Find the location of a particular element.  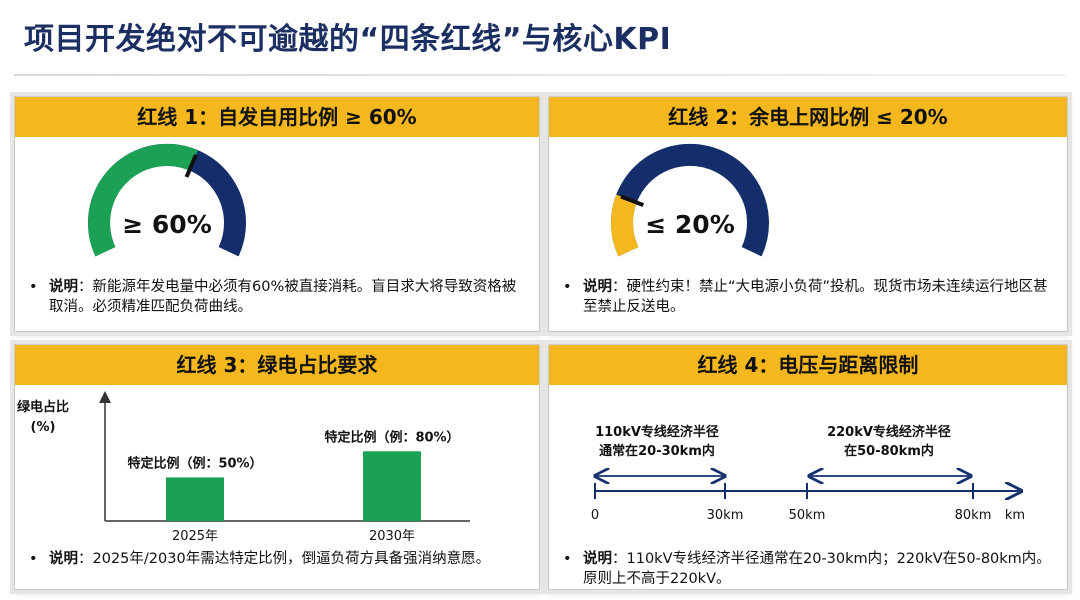

tick-label: 0 is located at coordinates (595, 515).